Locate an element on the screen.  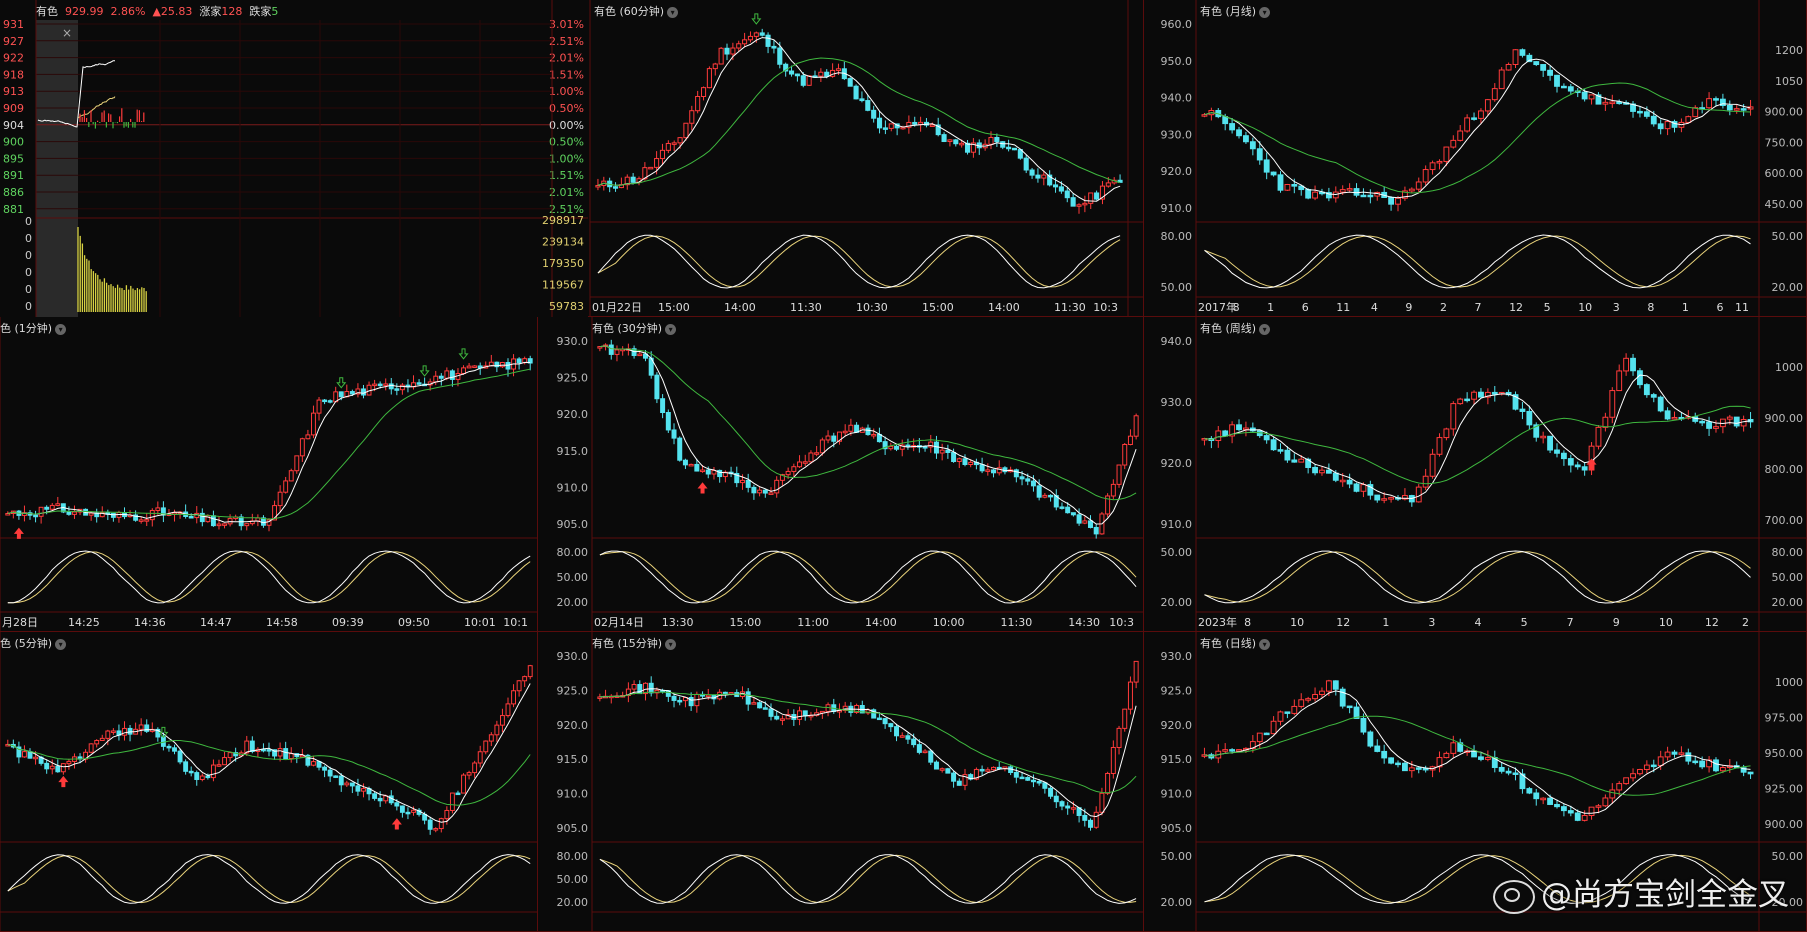
pct-tick: 0.00% is located at coordinates (566, 125).